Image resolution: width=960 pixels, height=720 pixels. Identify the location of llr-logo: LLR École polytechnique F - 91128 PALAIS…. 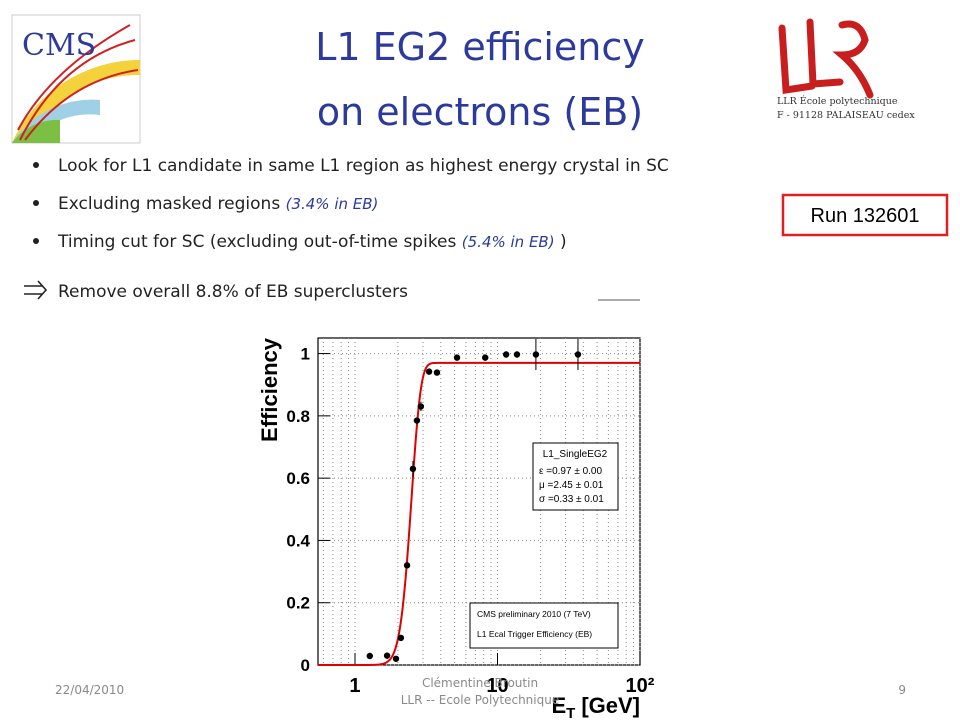
(846, 69).